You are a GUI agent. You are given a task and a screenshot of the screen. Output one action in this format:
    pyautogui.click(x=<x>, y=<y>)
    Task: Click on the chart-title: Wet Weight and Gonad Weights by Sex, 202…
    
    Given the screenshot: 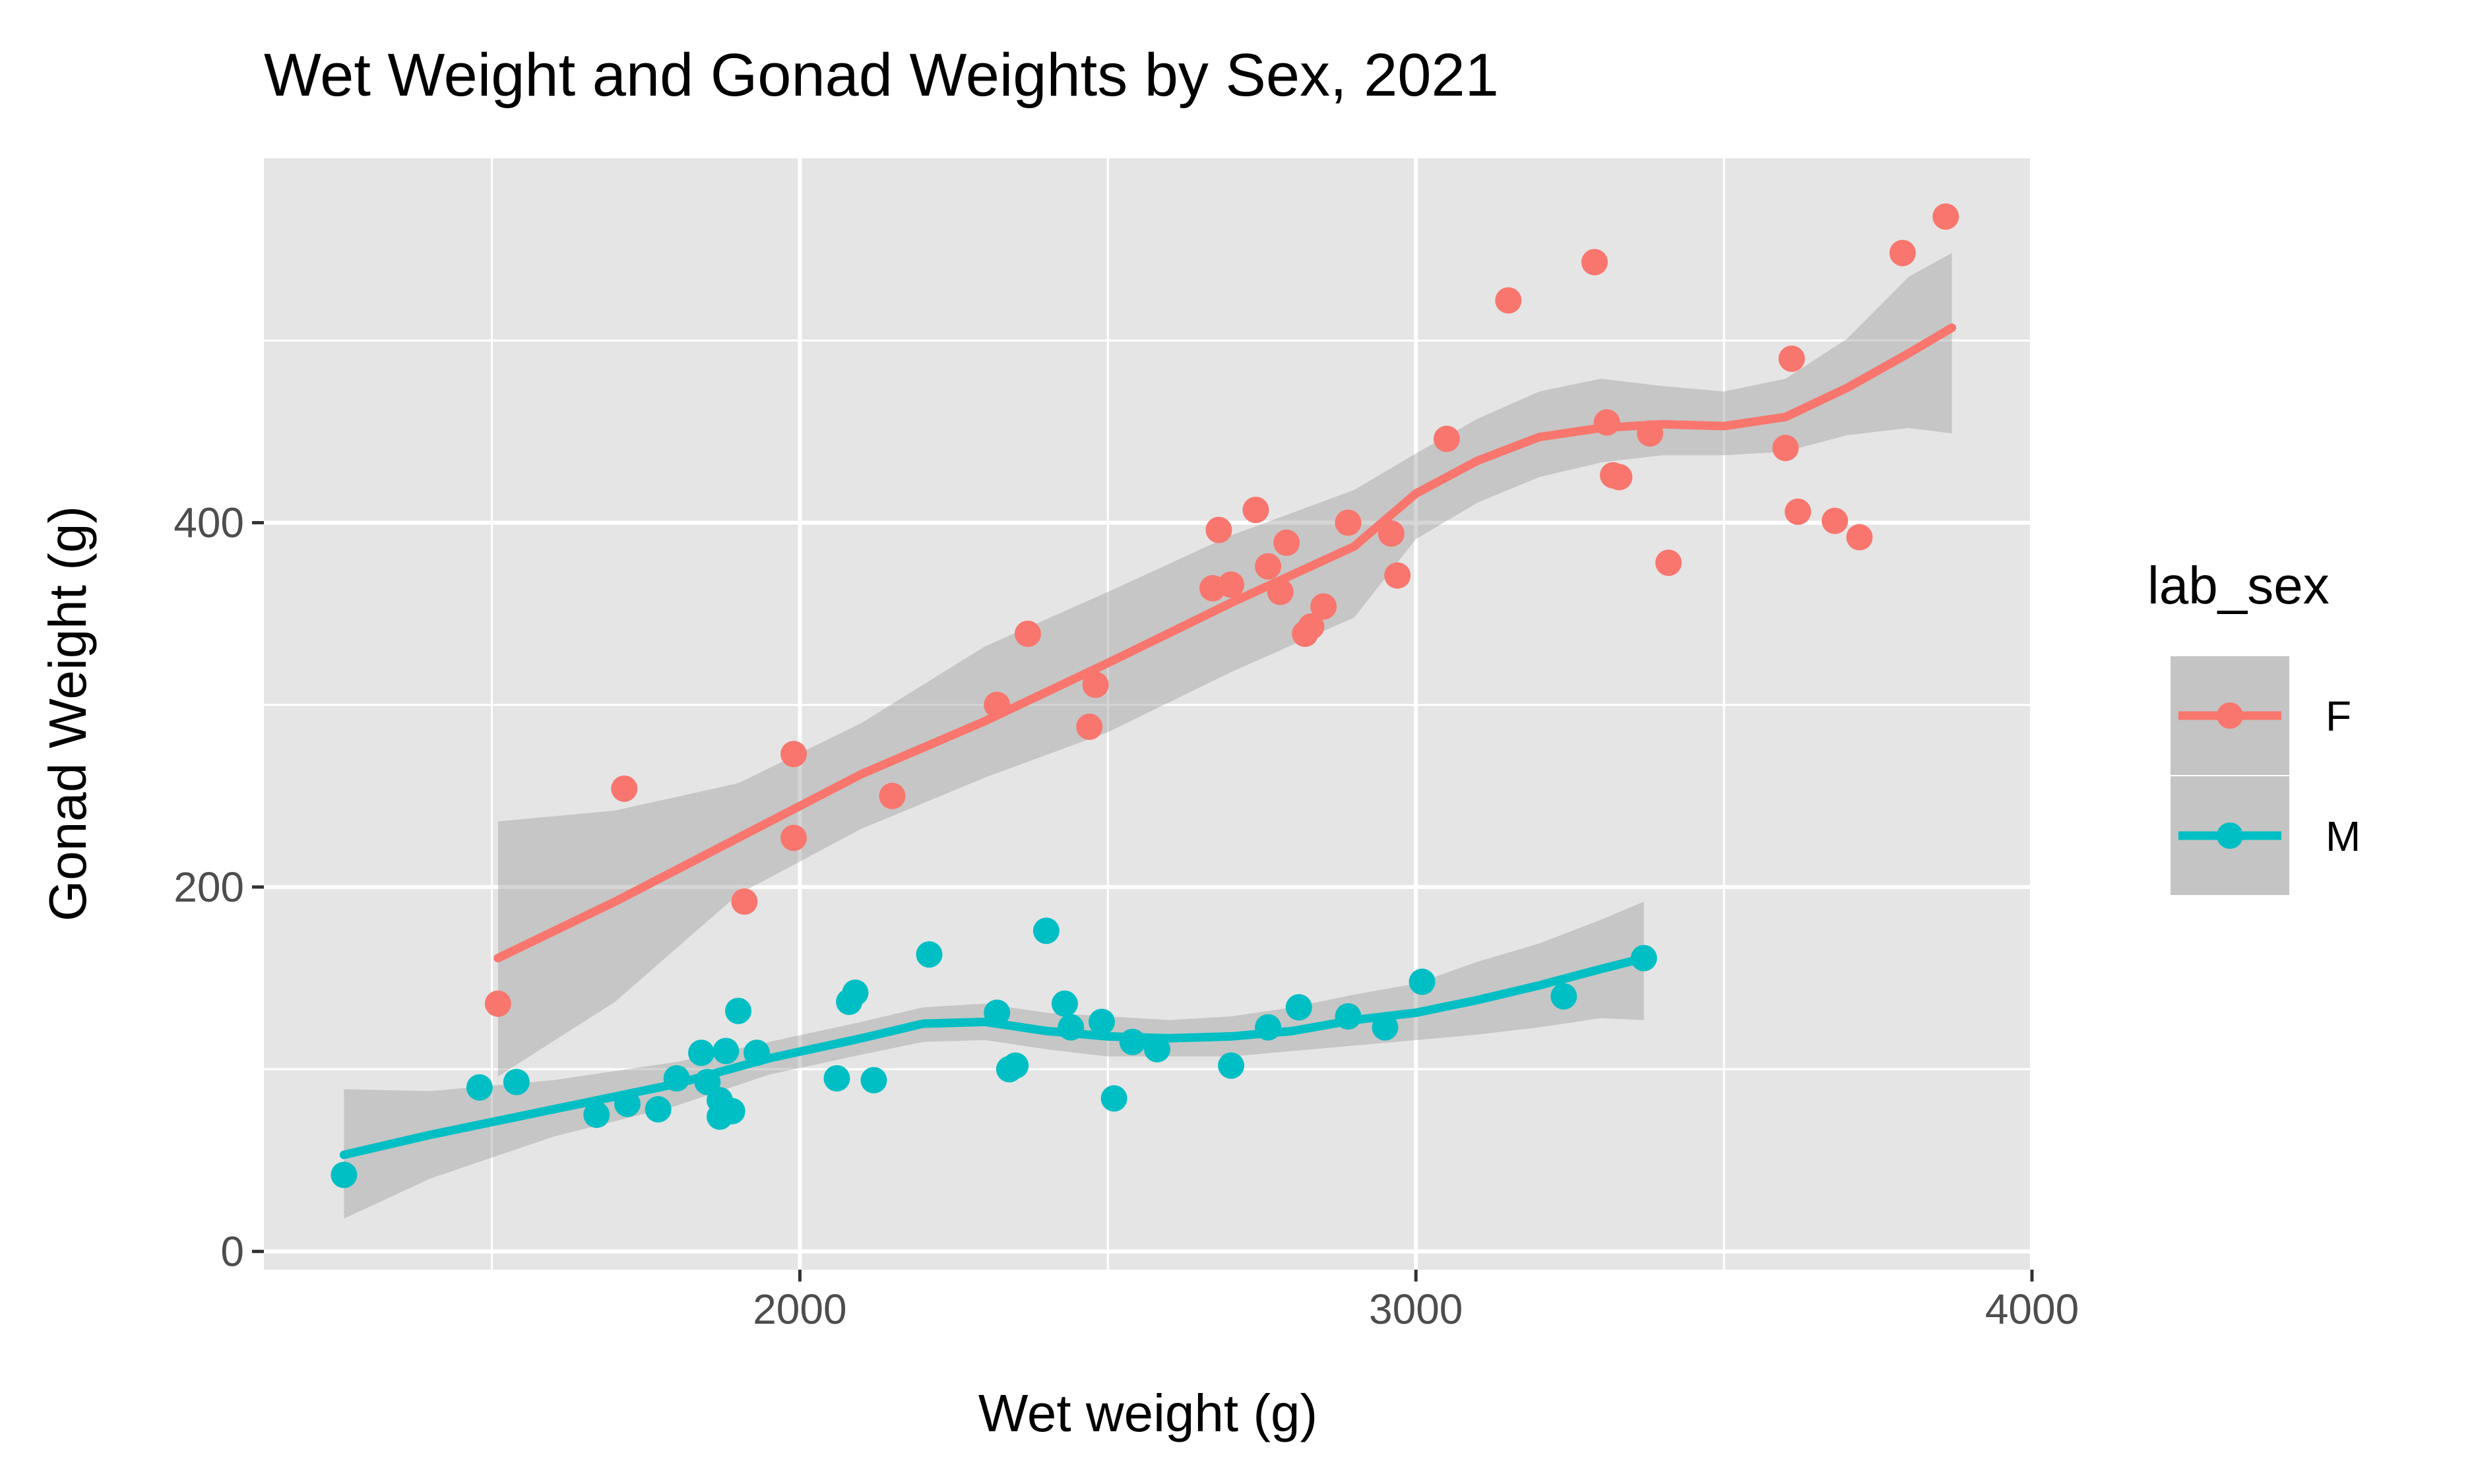 What is the action you would take?
    pyautogui.click(x=881, y=75)
    